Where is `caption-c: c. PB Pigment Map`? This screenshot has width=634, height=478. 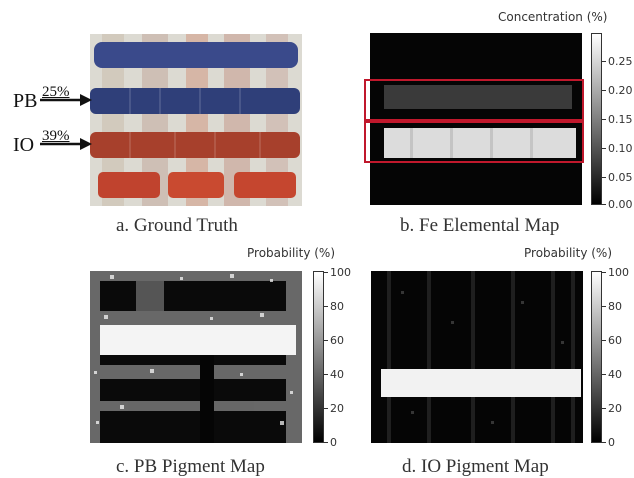 caption-c: c. PB Pigment Map is located at coordinates (190, 466).